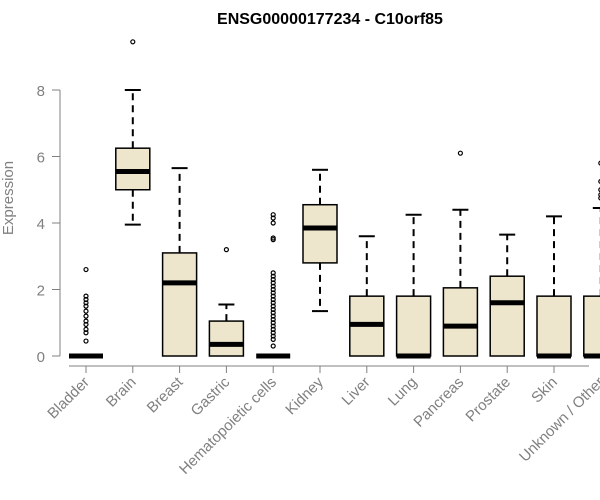 The height and width of the screenshot is (500, 600). Describe the element at coordinates (438, 402) in the screenshot. I see `x-tick-label: Pancreas` at that location.